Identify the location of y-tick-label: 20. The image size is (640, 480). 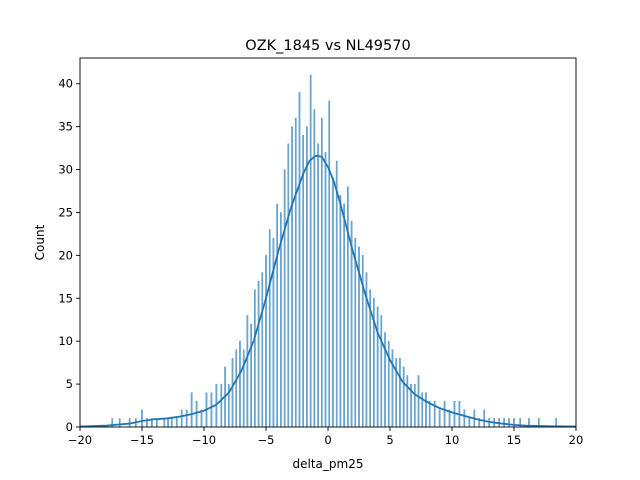
(65, 255).